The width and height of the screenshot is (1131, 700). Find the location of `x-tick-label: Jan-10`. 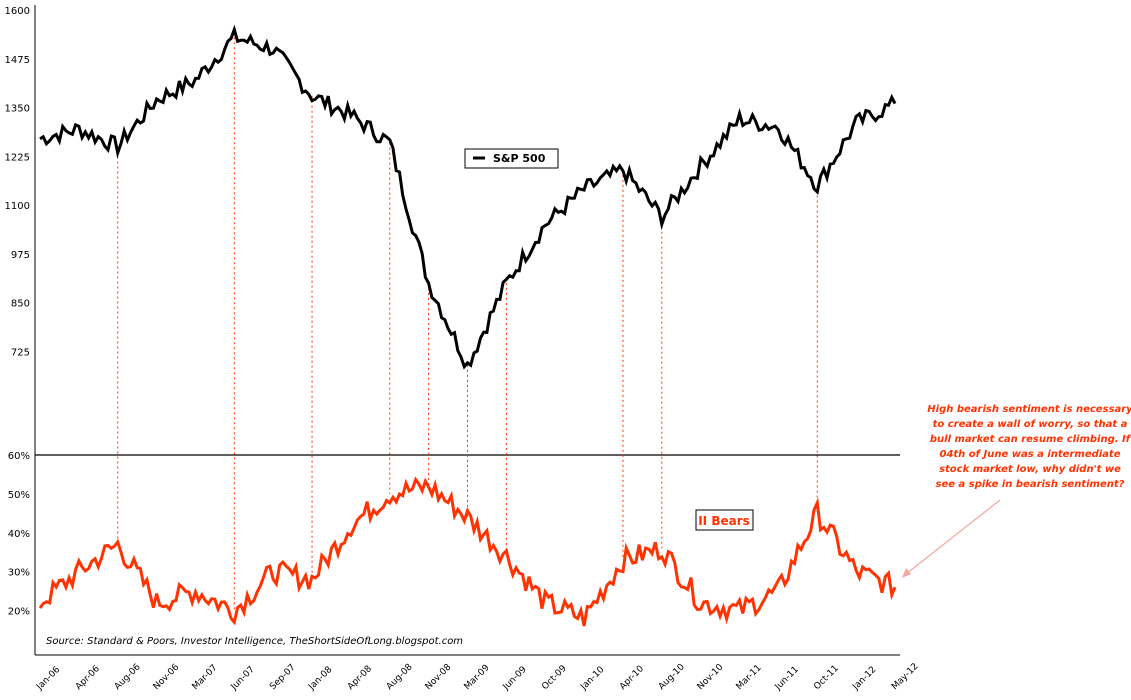

x-tick-label: Jan-10 is located at coordinates (592, 679).